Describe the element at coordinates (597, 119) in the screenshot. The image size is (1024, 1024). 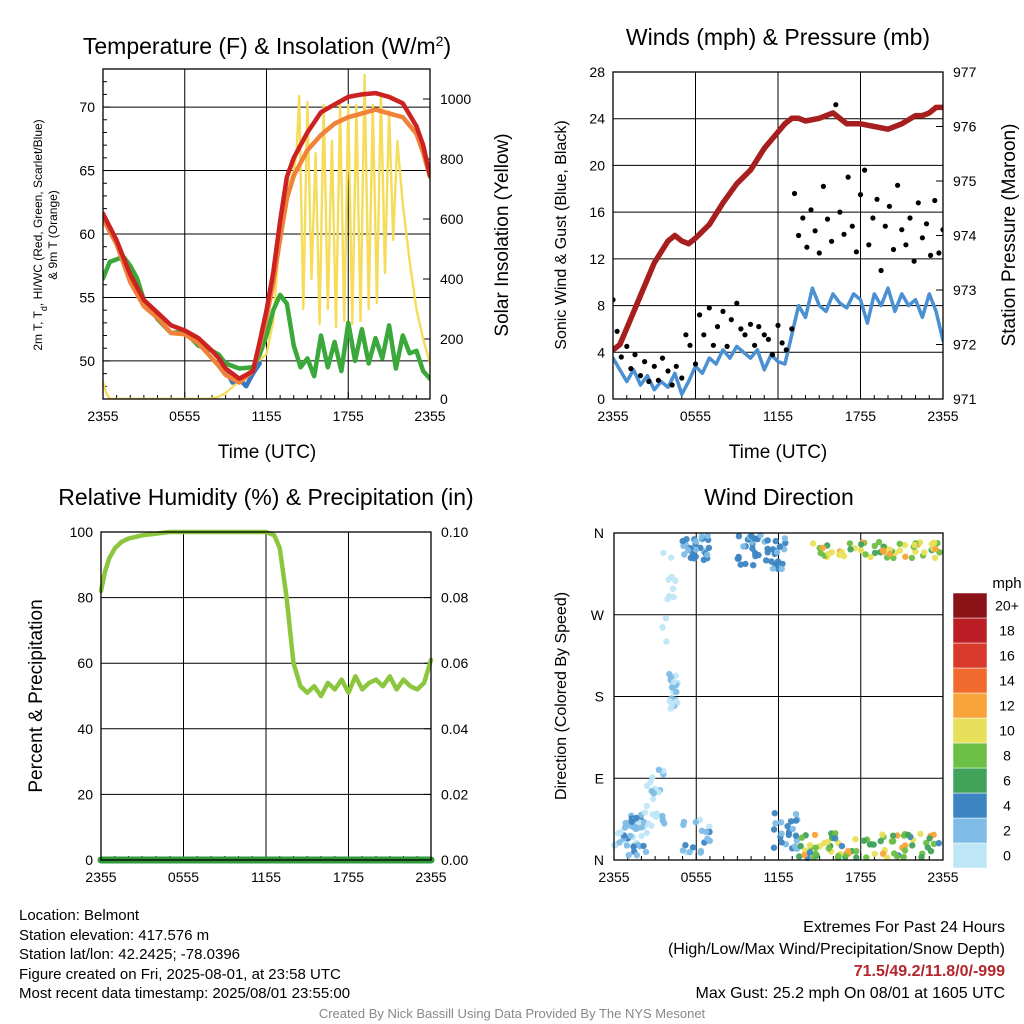
I see `wind-y-tick-label: 24` at that location.